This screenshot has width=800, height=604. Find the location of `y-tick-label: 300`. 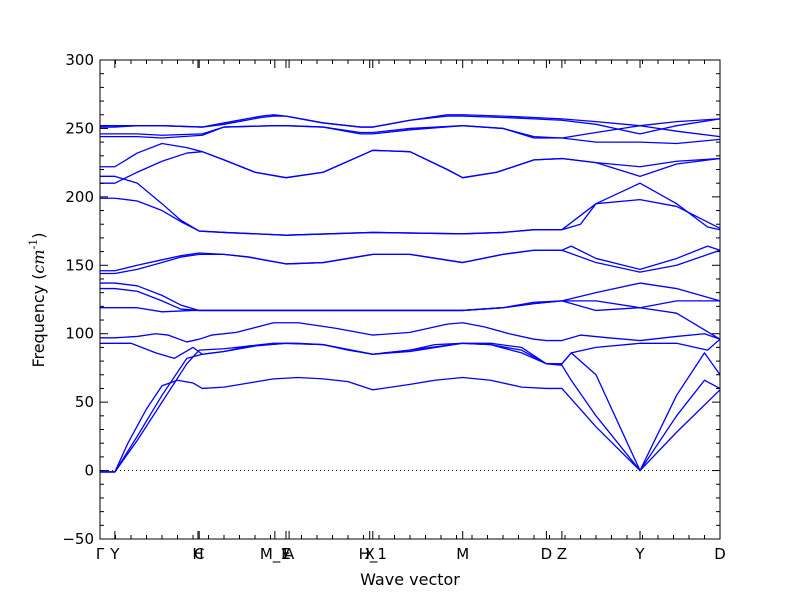

y-tick-label: 300 is located at coordinates (79, 60).